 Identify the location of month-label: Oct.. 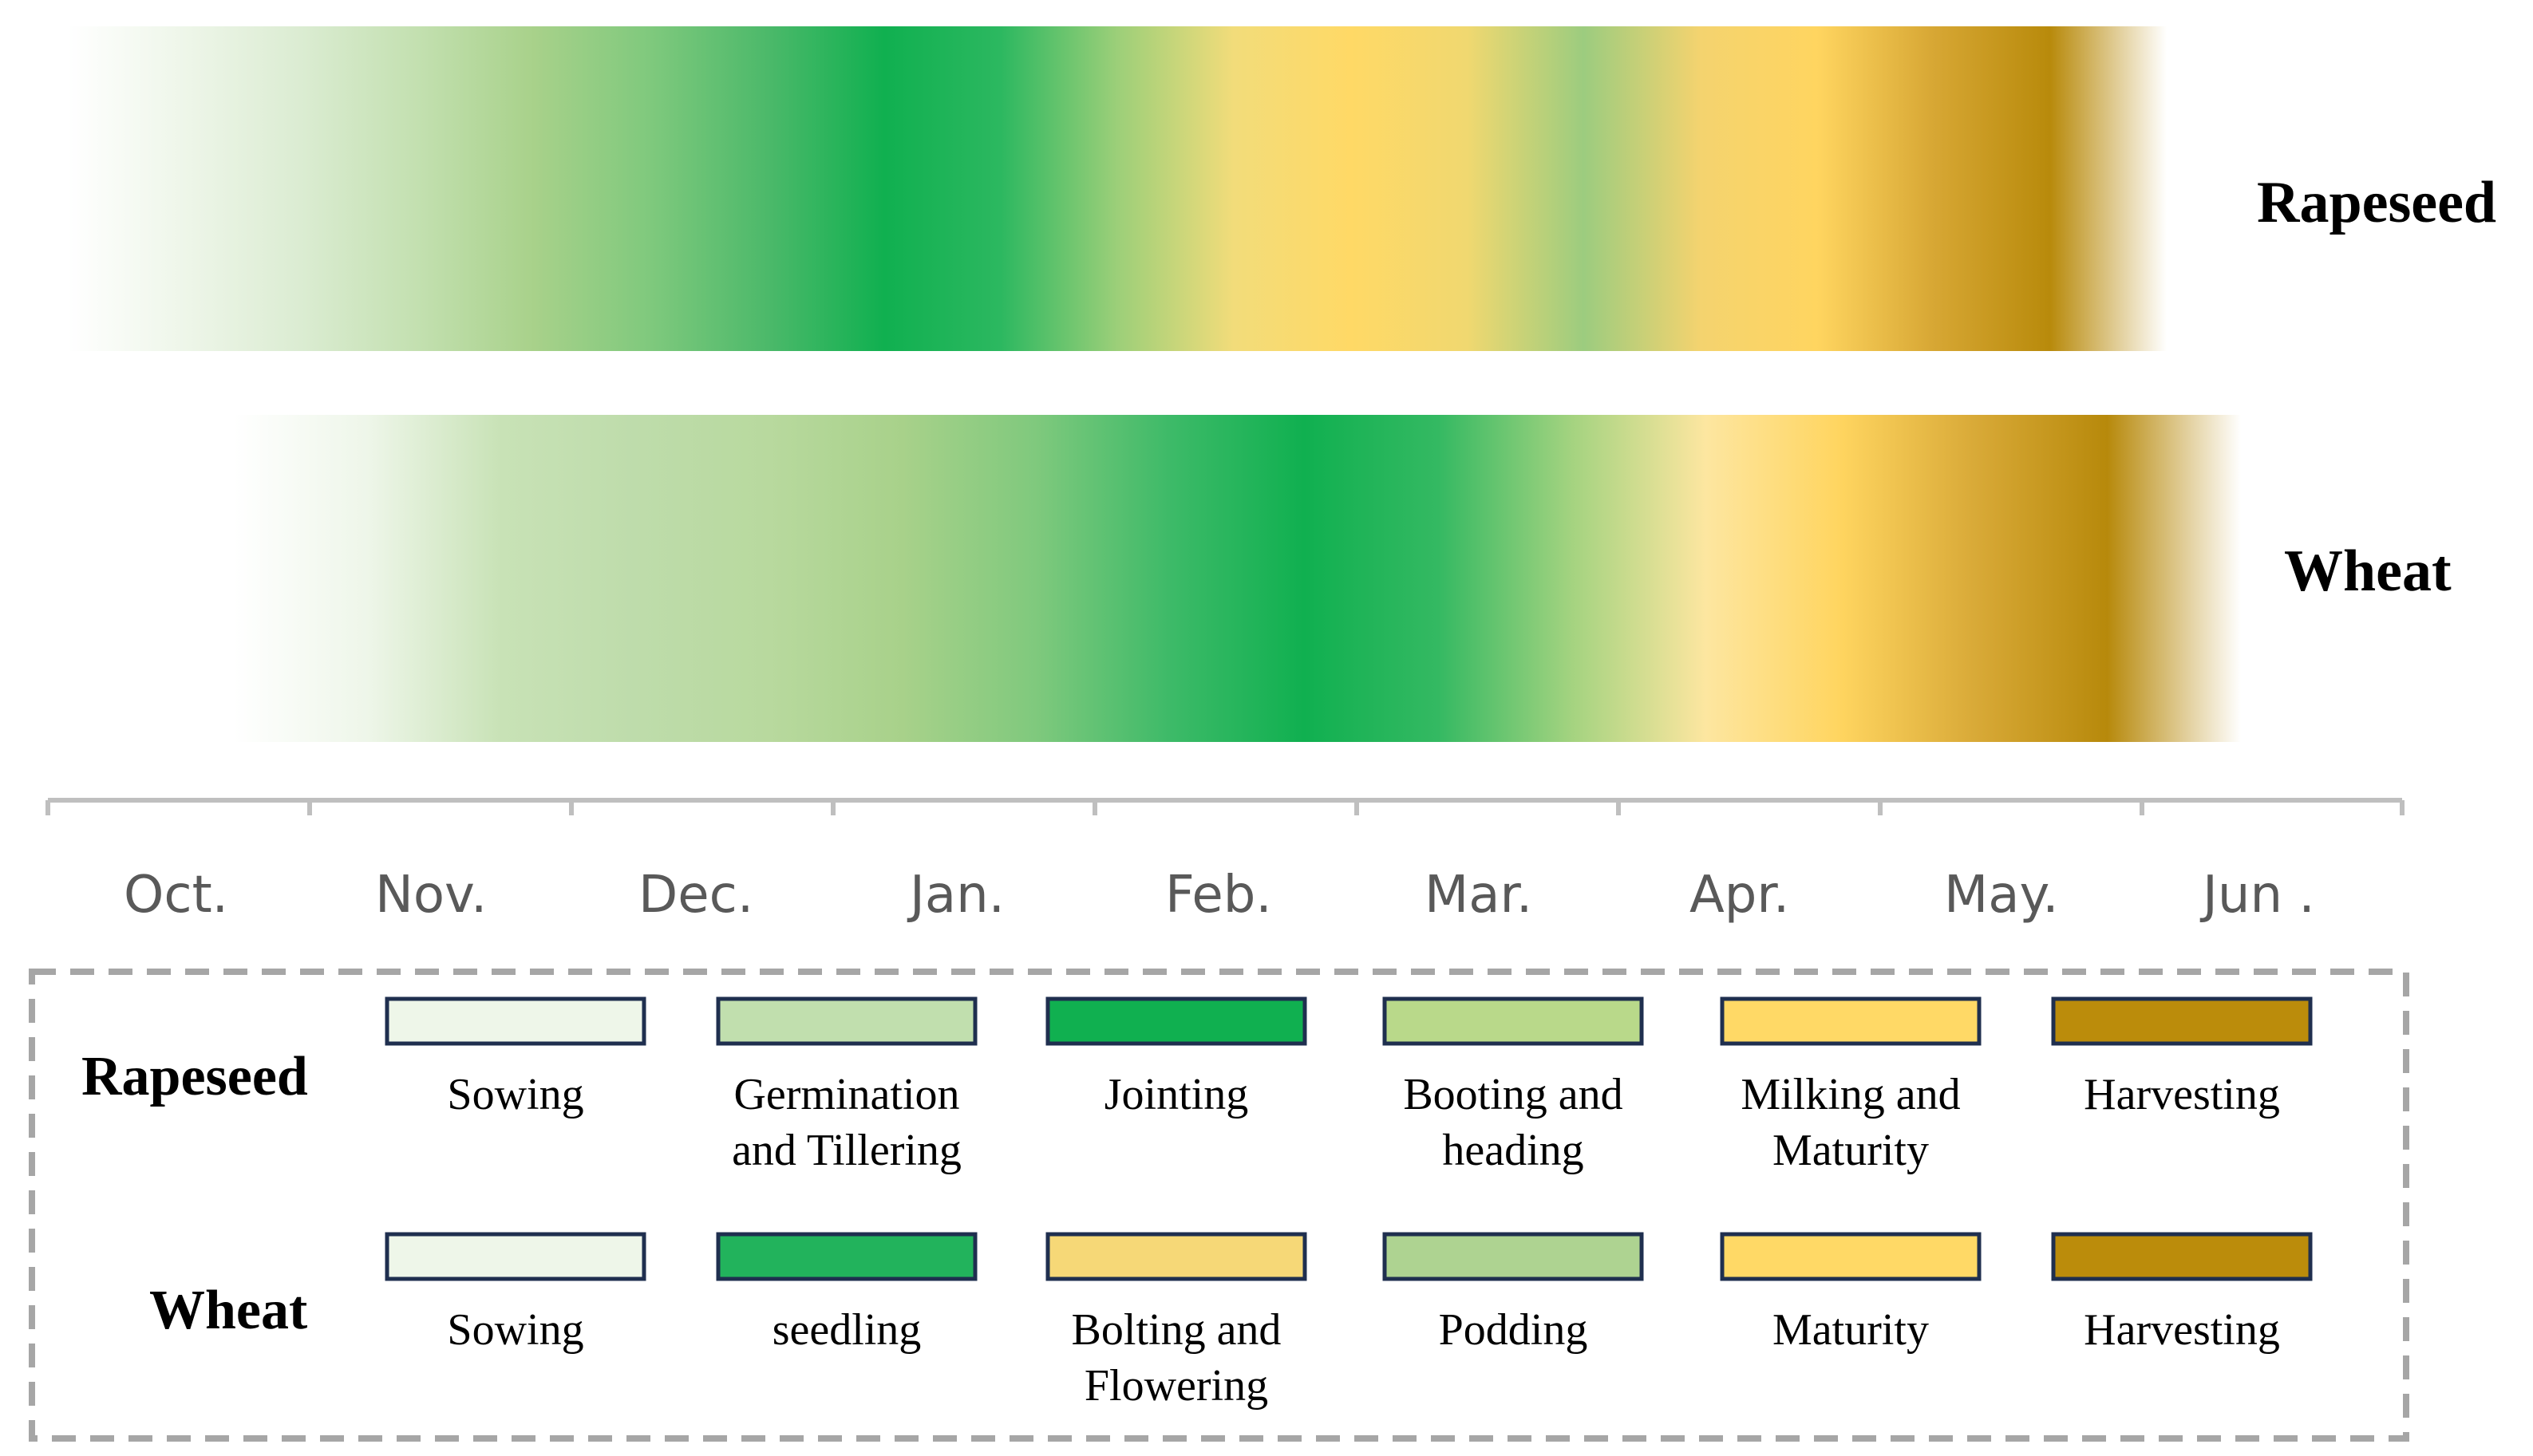
(176, 895).